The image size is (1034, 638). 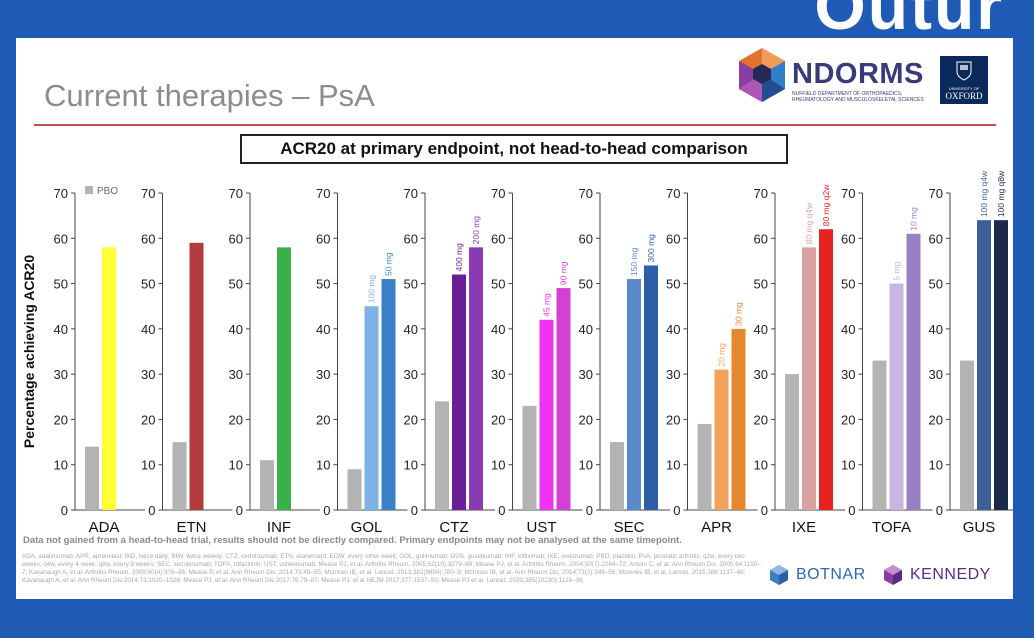 What do you see at coordinates (389, 264) in the screenshot?
I see `bar-dose-label: 50 mg` at bounding box center [389, 264].